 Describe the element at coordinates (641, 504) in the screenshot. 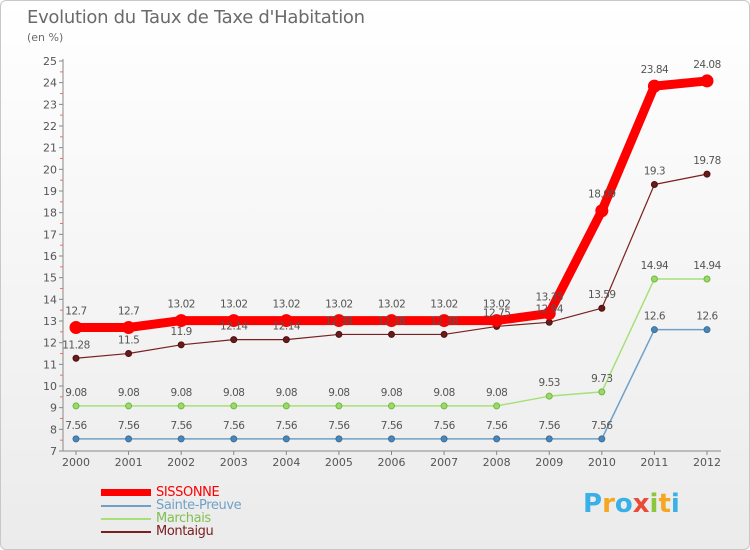

I see `logo-letter: x` at that location.